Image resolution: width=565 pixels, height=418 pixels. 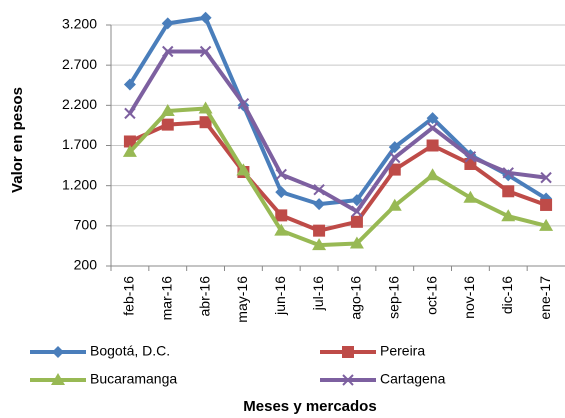 What do you see at coordinates (413, 379) in the screenshot?
I see `legend-label: Cartagena` at bounding box center [413, 379].